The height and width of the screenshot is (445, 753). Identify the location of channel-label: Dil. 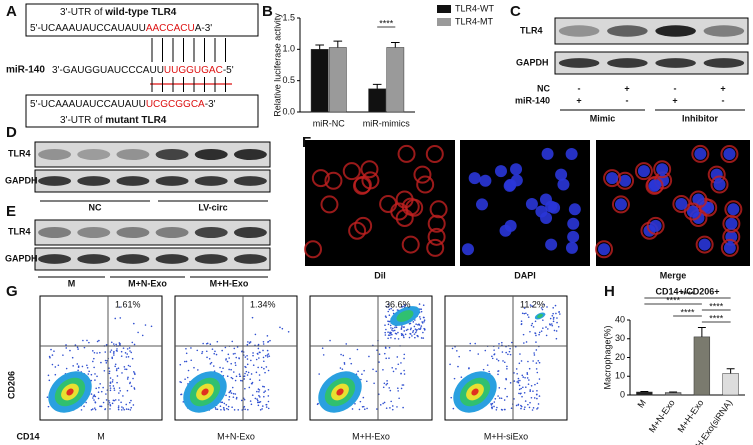
(380, 275).